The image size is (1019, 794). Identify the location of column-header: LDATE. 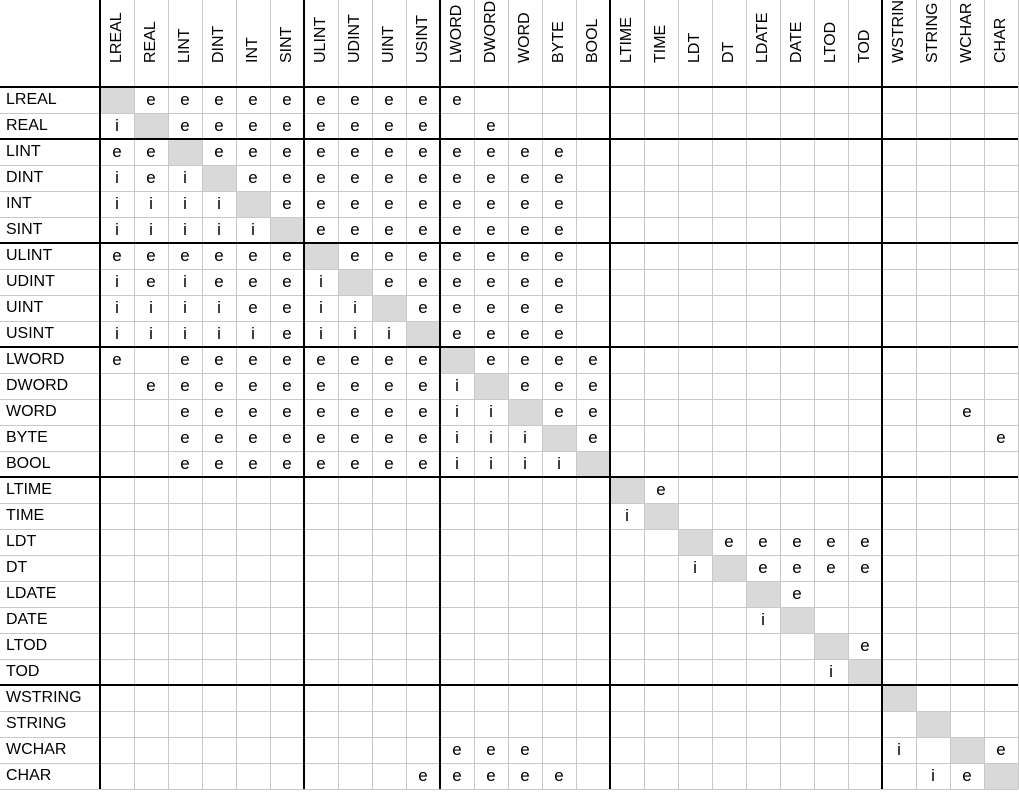
(763, 43).